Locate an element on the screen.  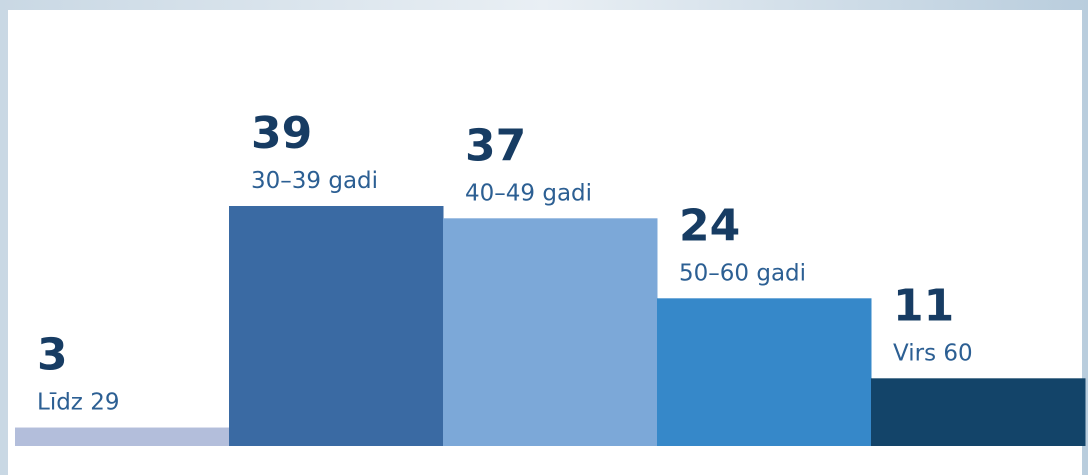
category-label: 40–49 gadi is located at coordinates (528, 193).